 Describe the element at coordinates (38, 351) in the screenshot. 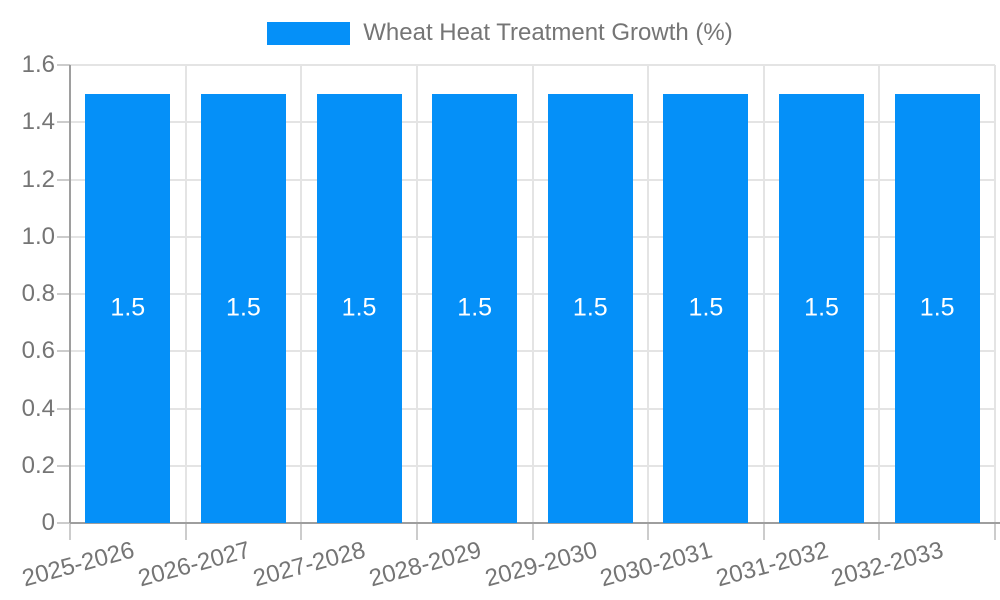

I see `y-axis-tick-label: 0.6` at that location.